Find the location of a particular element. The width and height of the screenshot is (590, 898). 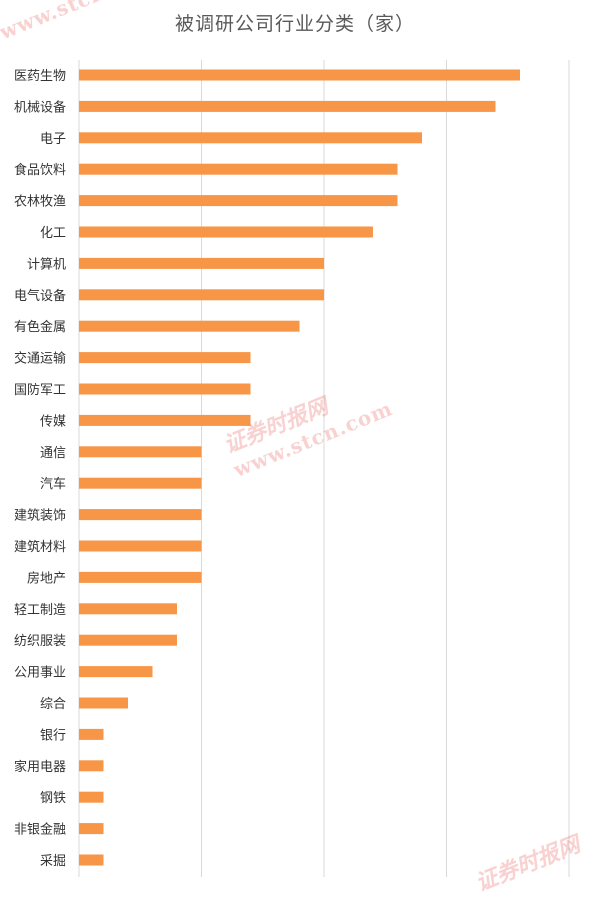

category-label-1: 机械设备 is located at coordinates (40, 107).